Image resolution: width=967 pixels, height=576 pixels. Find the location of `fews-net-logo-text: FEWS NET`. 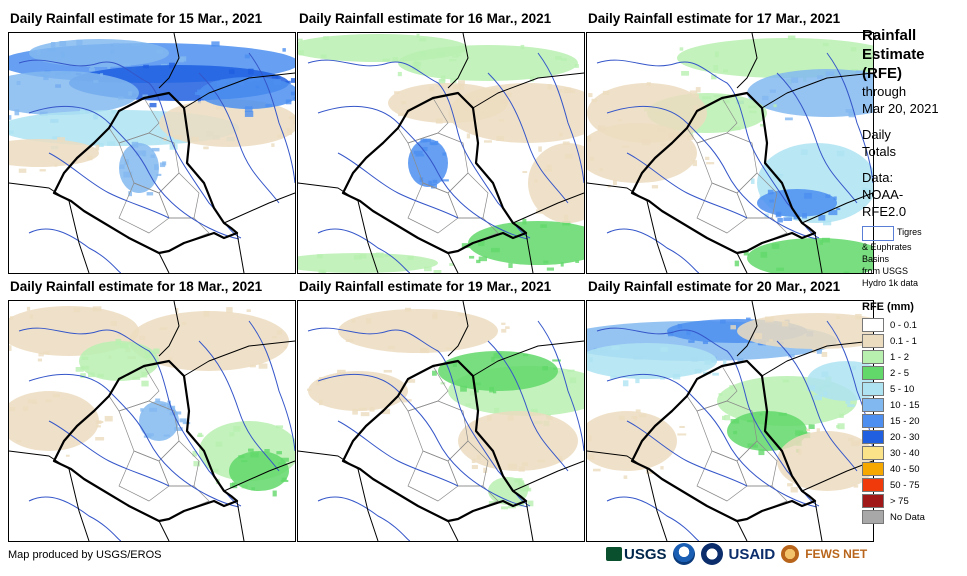

fews-net-logo-text: FEWS NET is located at coordinates (836, 554).